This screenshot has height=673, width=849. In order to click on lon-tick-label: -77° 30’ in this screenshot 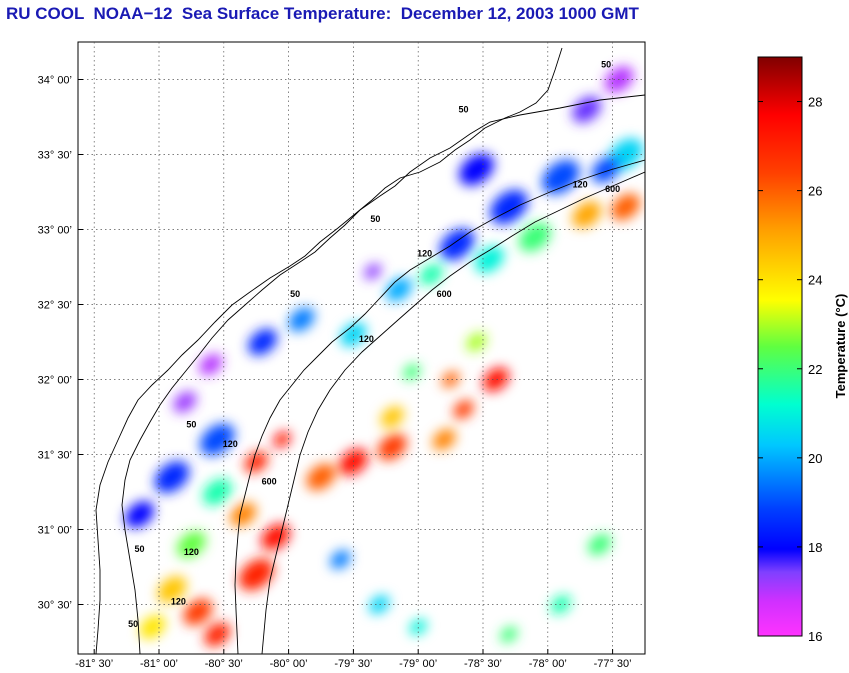, I will do `click(613, 664)`.